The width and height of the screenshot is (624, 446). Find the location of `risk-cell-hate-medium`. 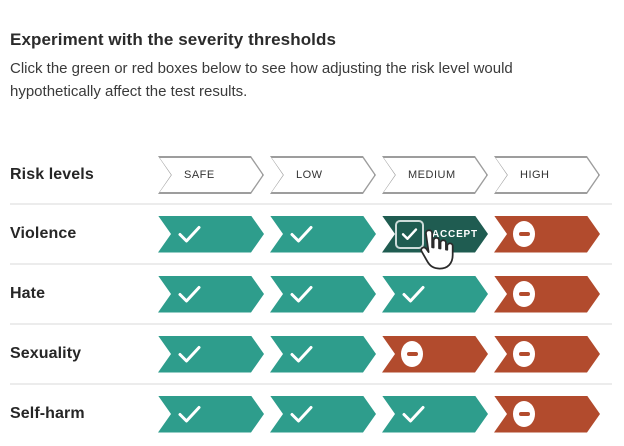

risk-cell-hate-medium is located at coordinates (435, 294).